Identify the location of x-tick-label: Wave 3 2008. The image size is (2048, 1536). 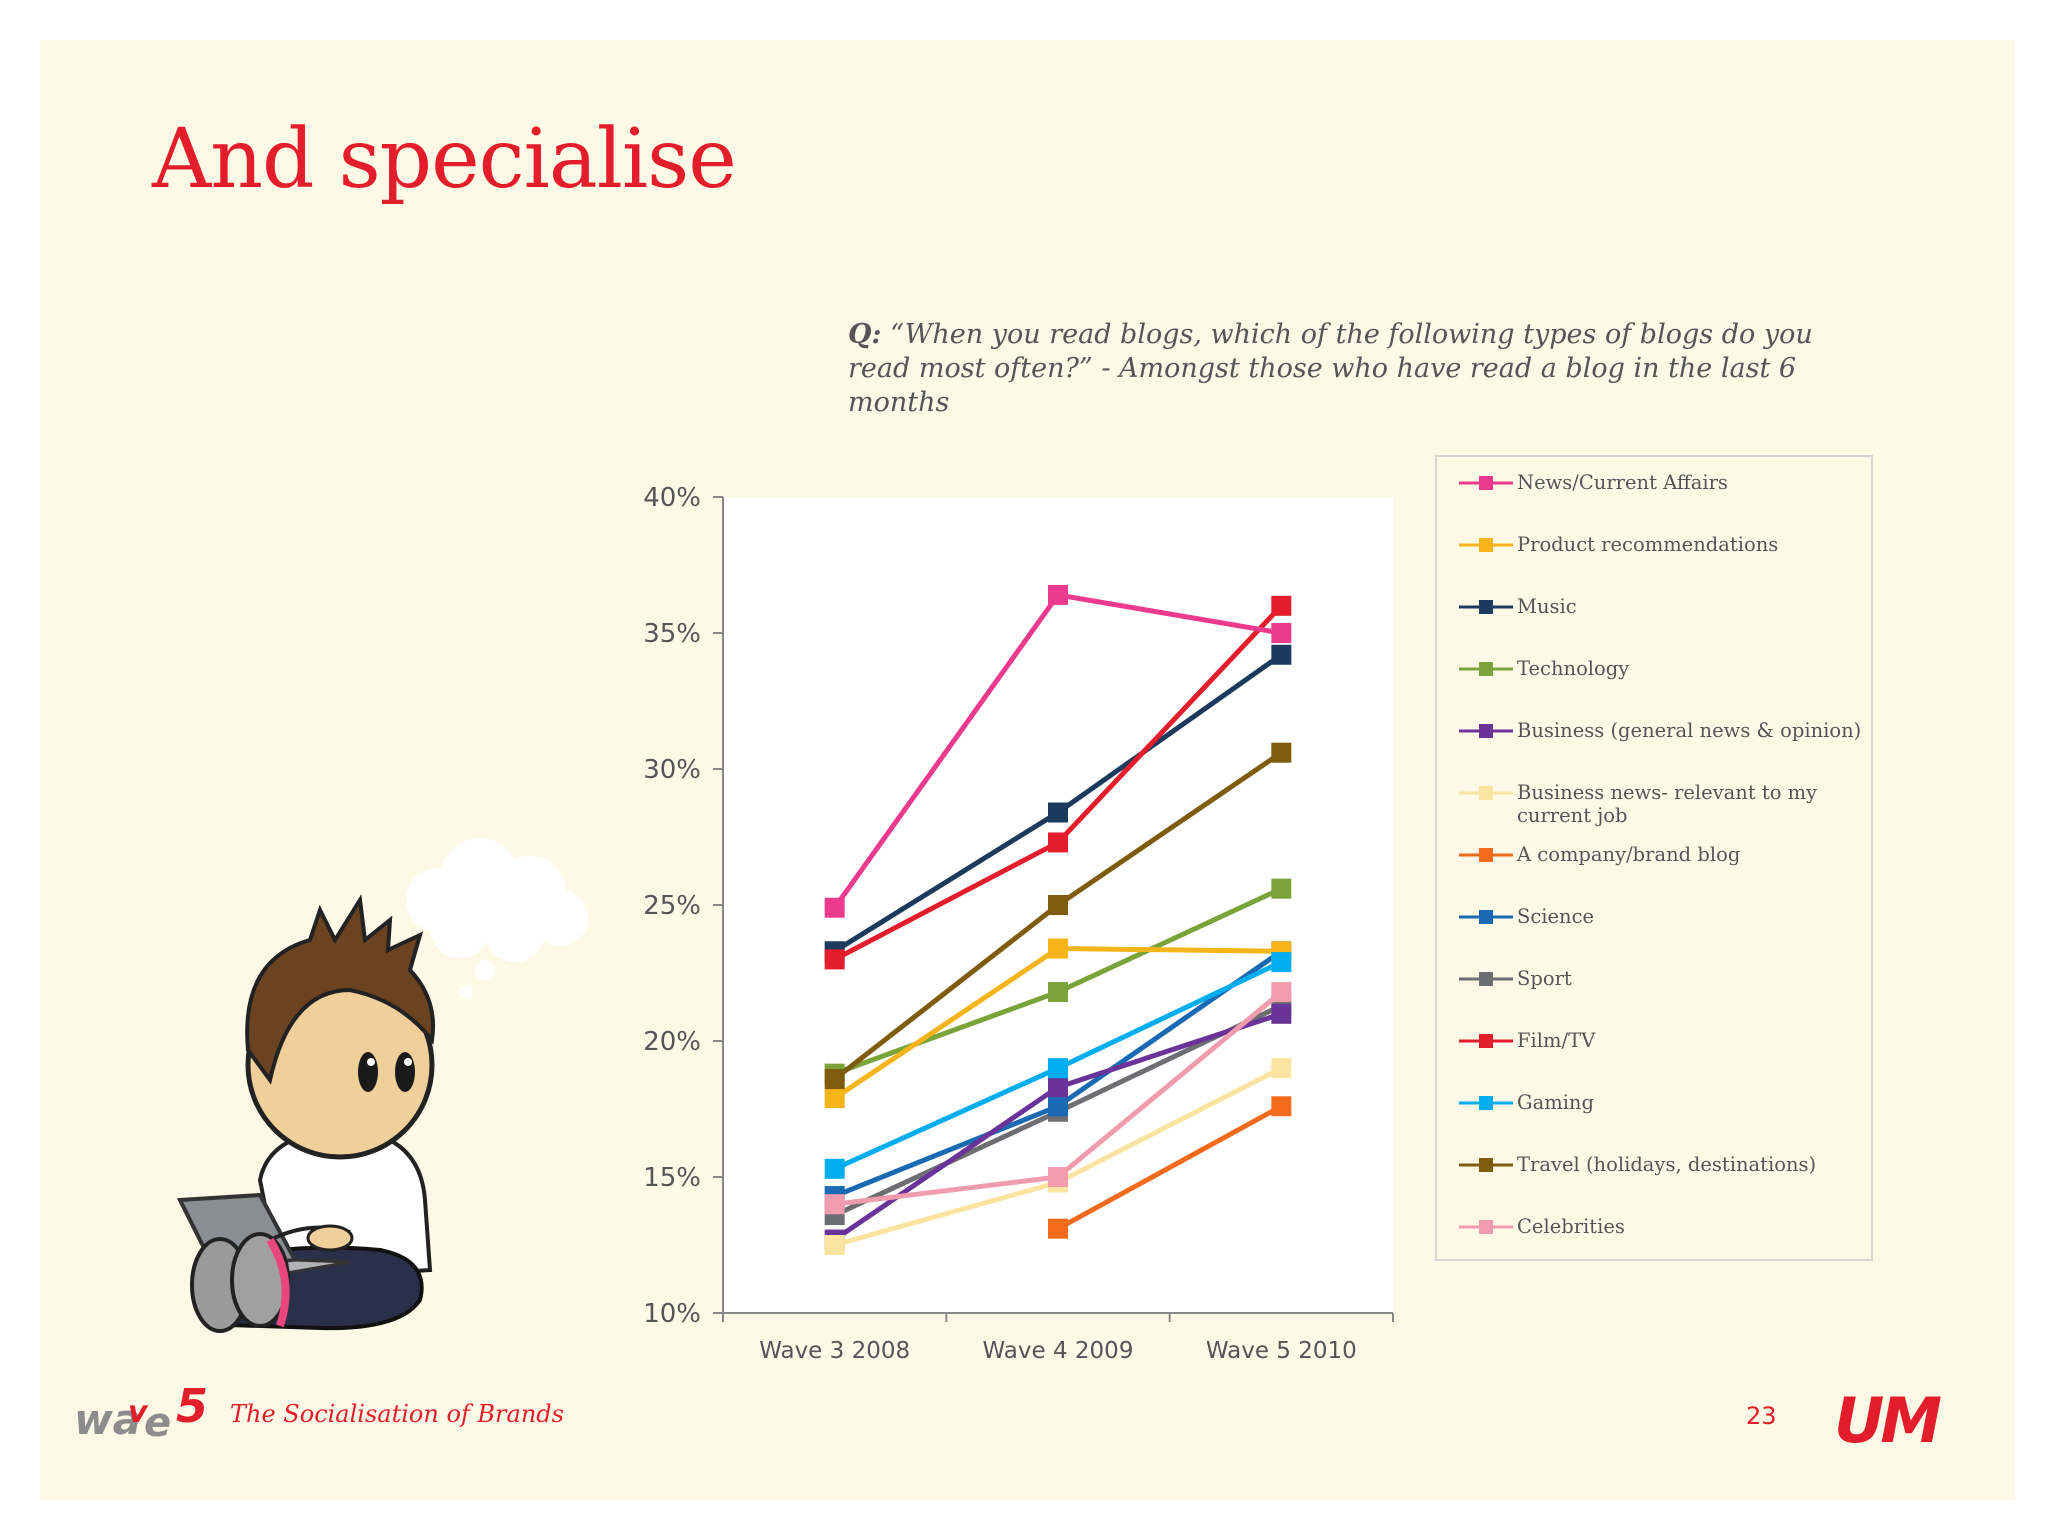
(834, 1351).